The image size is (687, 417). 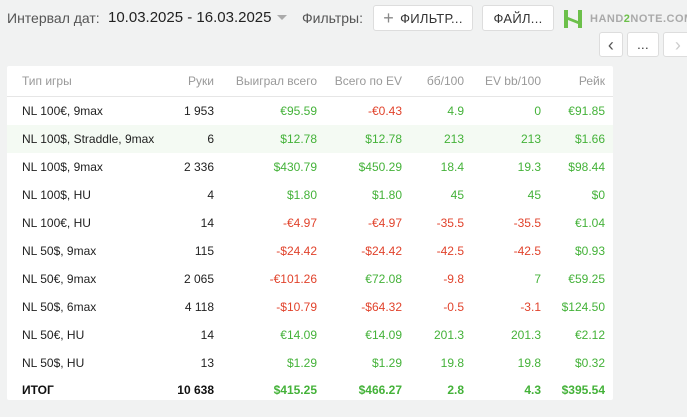 I want to click on table-cell-game: NL 100$, HU, so click(x=56, y=195).